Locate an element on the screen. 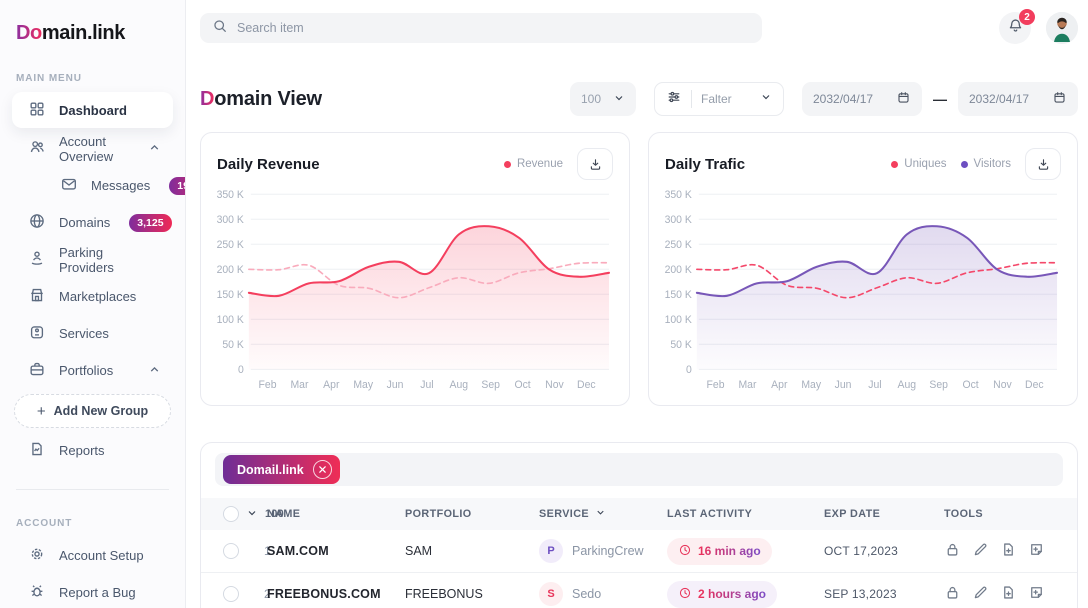  filter-dropdown: Falter is located at coordinates (719, 99).